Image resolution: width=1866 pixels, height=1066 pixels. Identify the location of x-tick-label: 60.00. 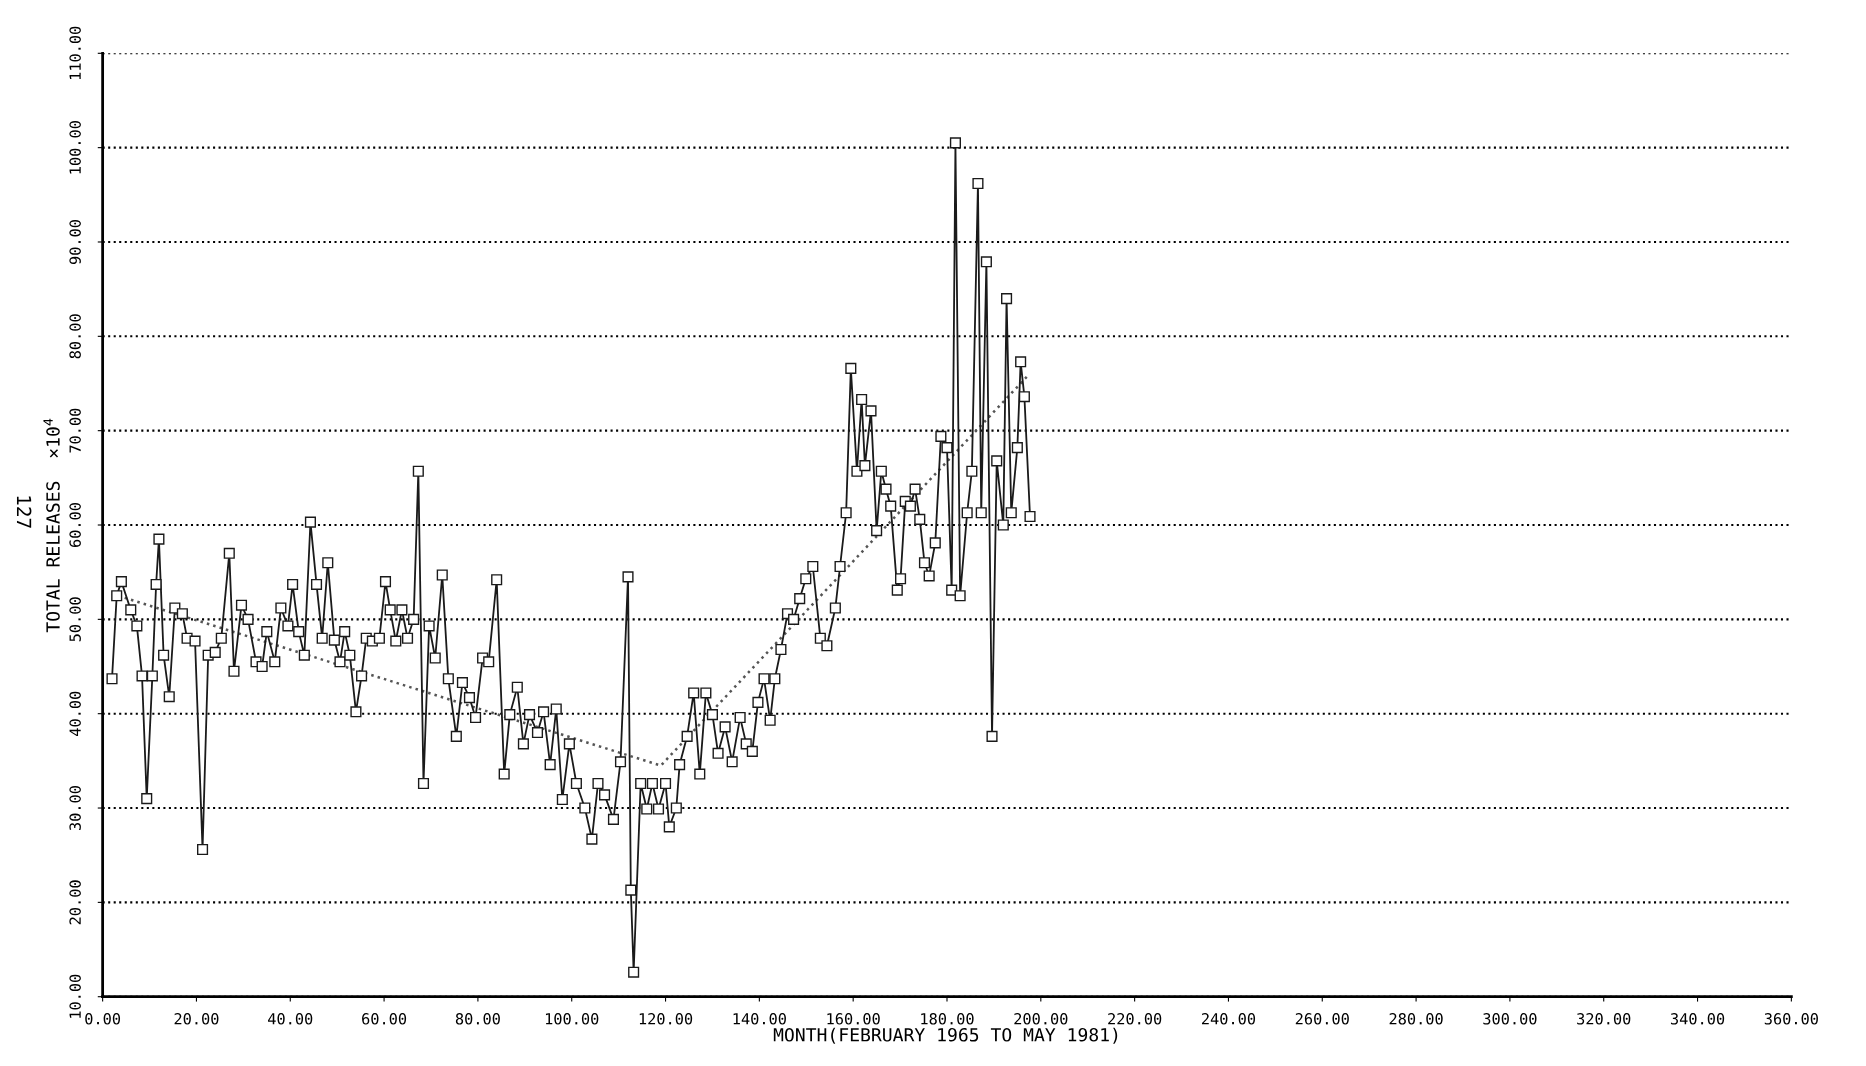
(384, 1019).